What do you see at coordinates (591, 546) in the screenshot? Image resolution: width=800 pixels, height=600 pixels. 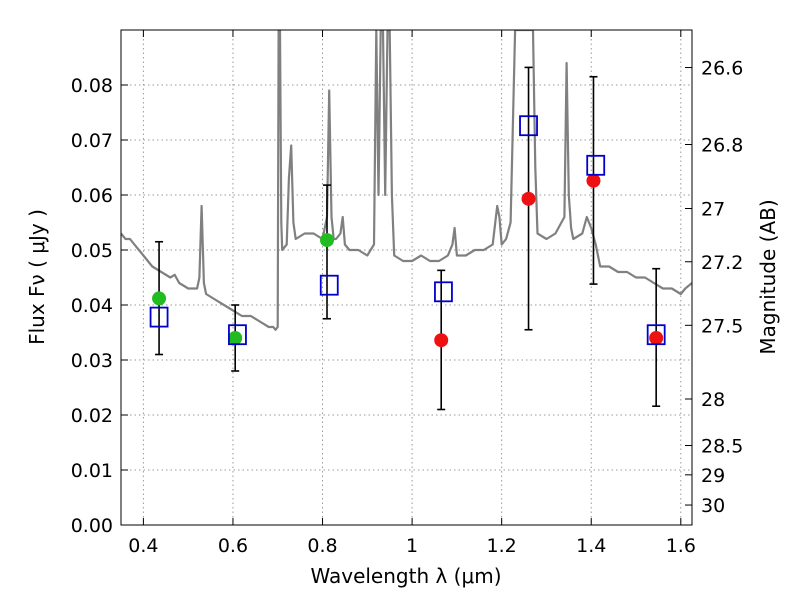 I see `x-tick-label: 1.4` at bounding box center [591, 546].